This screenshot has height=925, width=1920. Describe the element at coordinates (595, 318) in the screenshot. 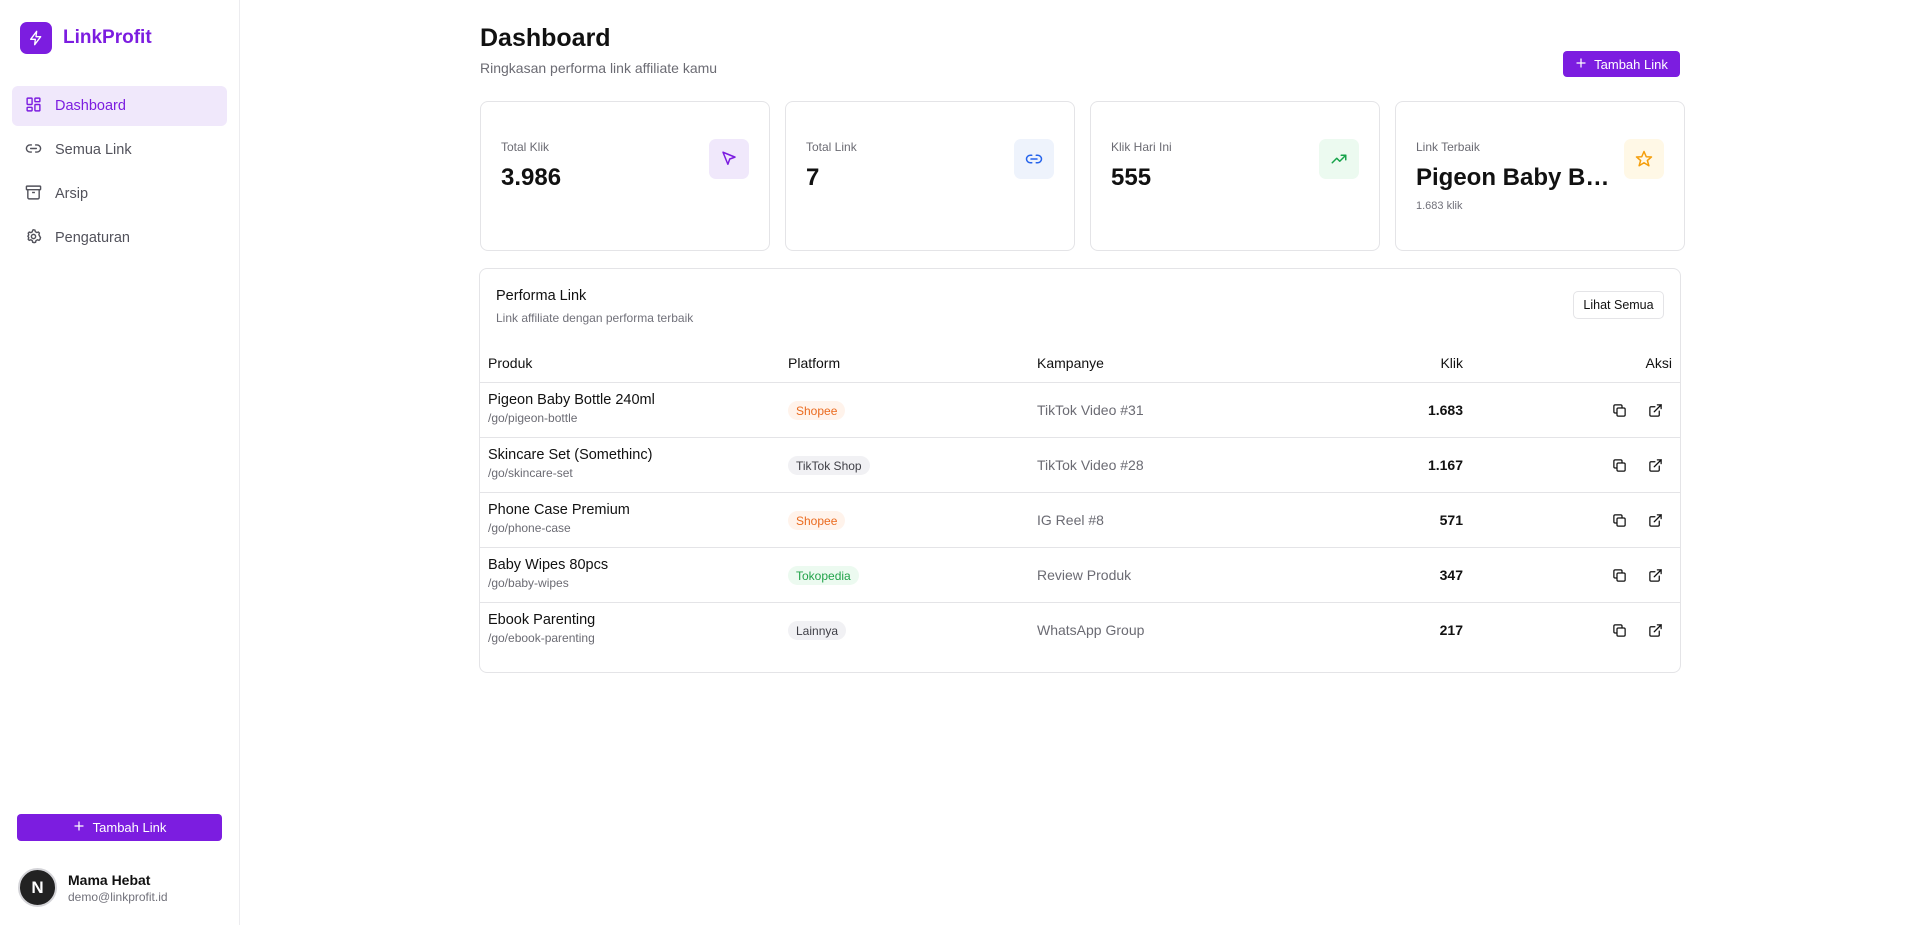

I see `panel-subtitle: Link affiliate dengan performa terbaik` at that location.